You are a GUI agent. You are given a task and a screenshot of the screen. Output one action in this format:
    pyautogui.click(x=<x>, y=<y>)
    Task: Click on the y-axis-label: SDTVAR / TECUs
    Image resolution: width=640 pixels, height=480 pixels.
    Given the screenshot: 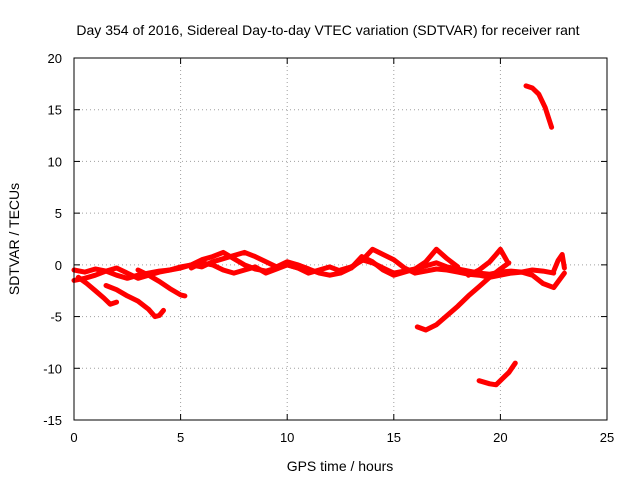 What is the action you would take?
    pyautogui.click(x=14, y=239)
    